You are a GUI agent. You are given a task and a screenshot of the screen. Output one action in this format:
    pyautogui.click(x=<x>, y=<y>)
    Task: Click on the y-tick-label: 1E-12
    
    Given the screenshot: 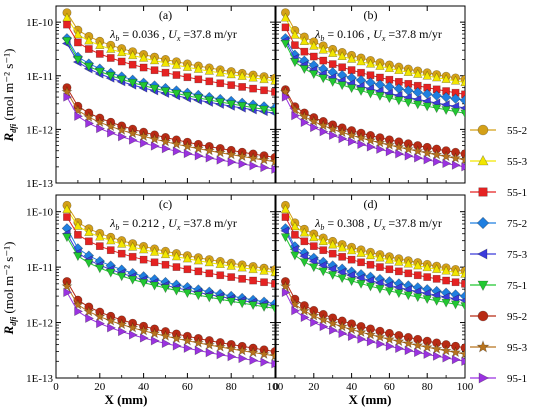 What is the action you would take?
    pyautogui.click(x=39, y=324)
    